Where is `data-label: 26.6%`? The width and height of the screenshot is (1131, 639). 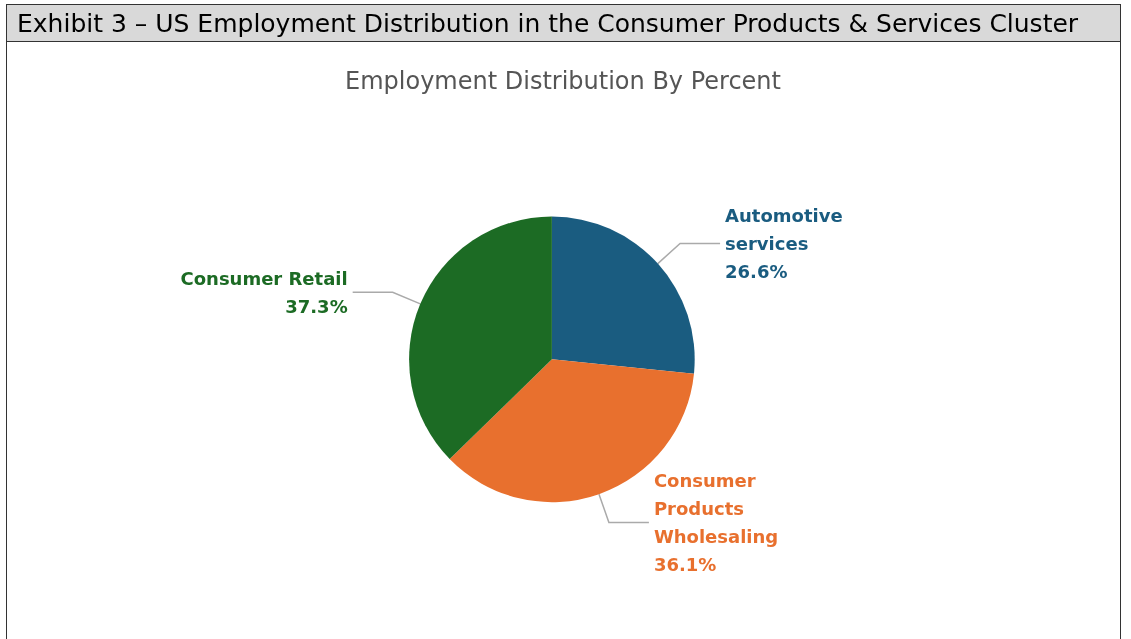 data-label: 26.6% is located at coordinates (756, 271).